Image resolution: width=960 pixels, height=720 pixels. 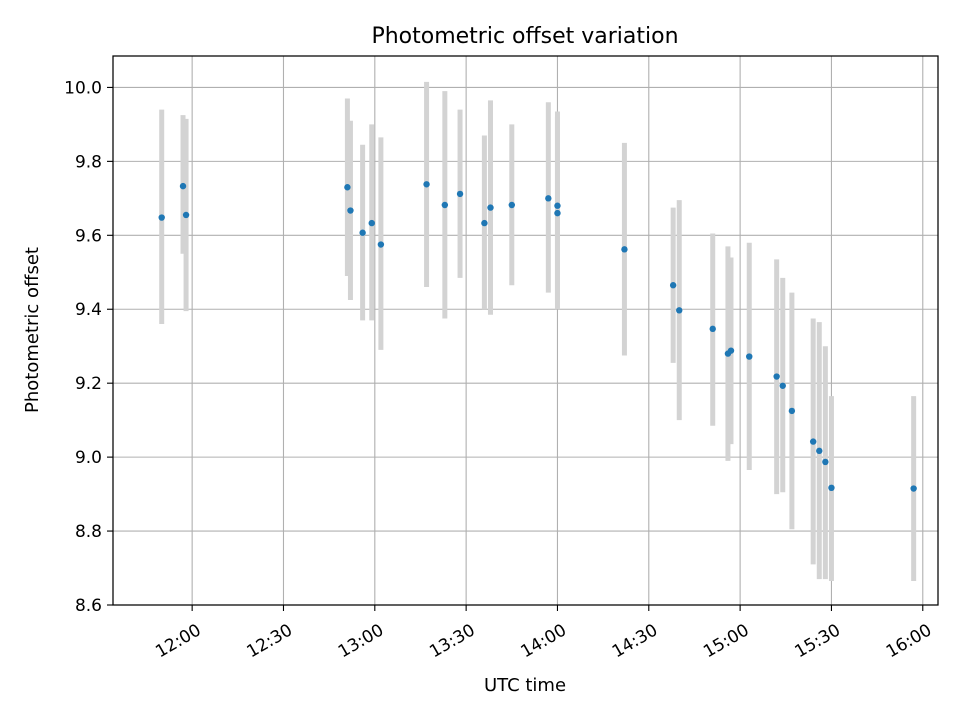 What do you see at coordinates (525, 685) in the screenshot?
I see `x-axis-label: UTC time` at bounding box center [525, 685].